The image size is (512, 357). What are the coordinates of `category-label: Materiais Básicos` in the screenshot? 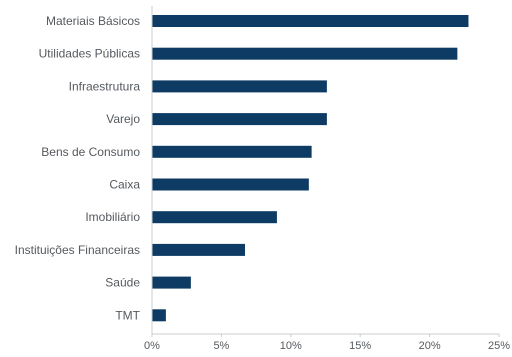 It's located at (93, 21).